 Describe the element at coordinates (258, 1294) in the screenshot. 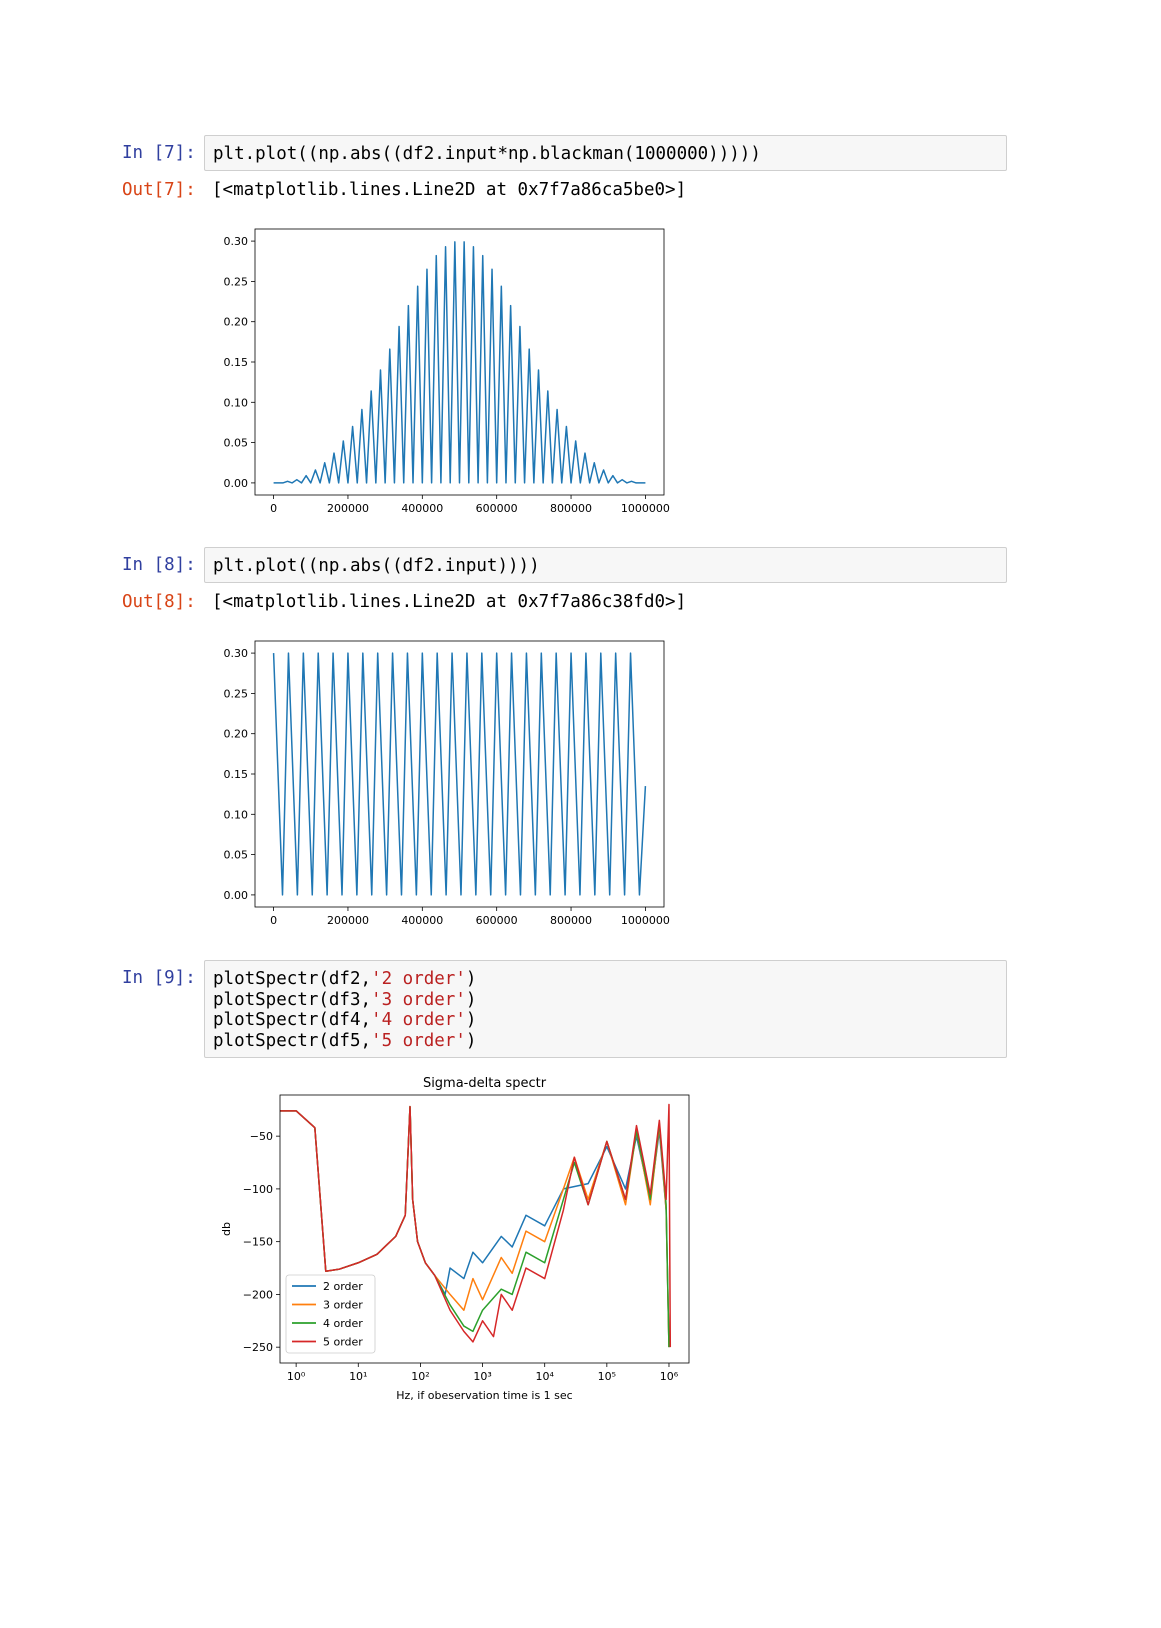

I see `y-tick-label: −200` at that location.